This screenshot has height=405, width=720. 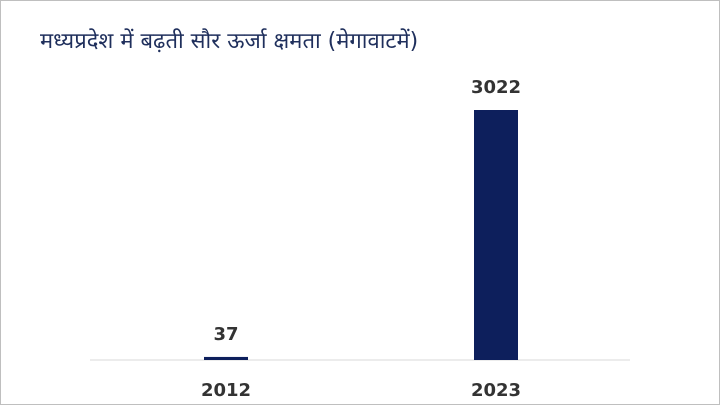 I want to click on x-tick-label: 2023, so click(x=496, y=390).